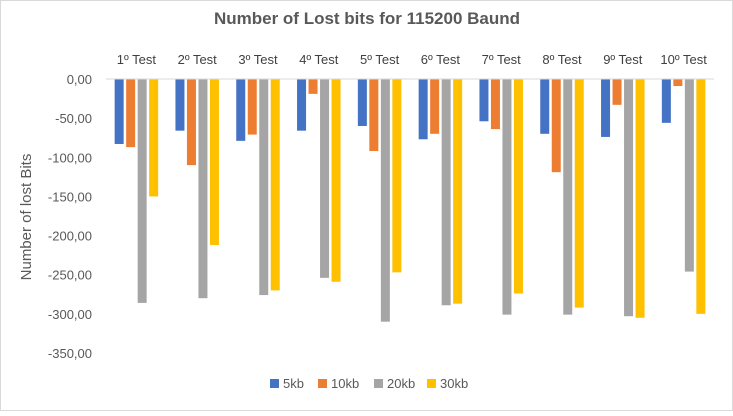 This screenshot has height=416, width=733. I want to click on category-label: 1º Test, so click(137, 59).